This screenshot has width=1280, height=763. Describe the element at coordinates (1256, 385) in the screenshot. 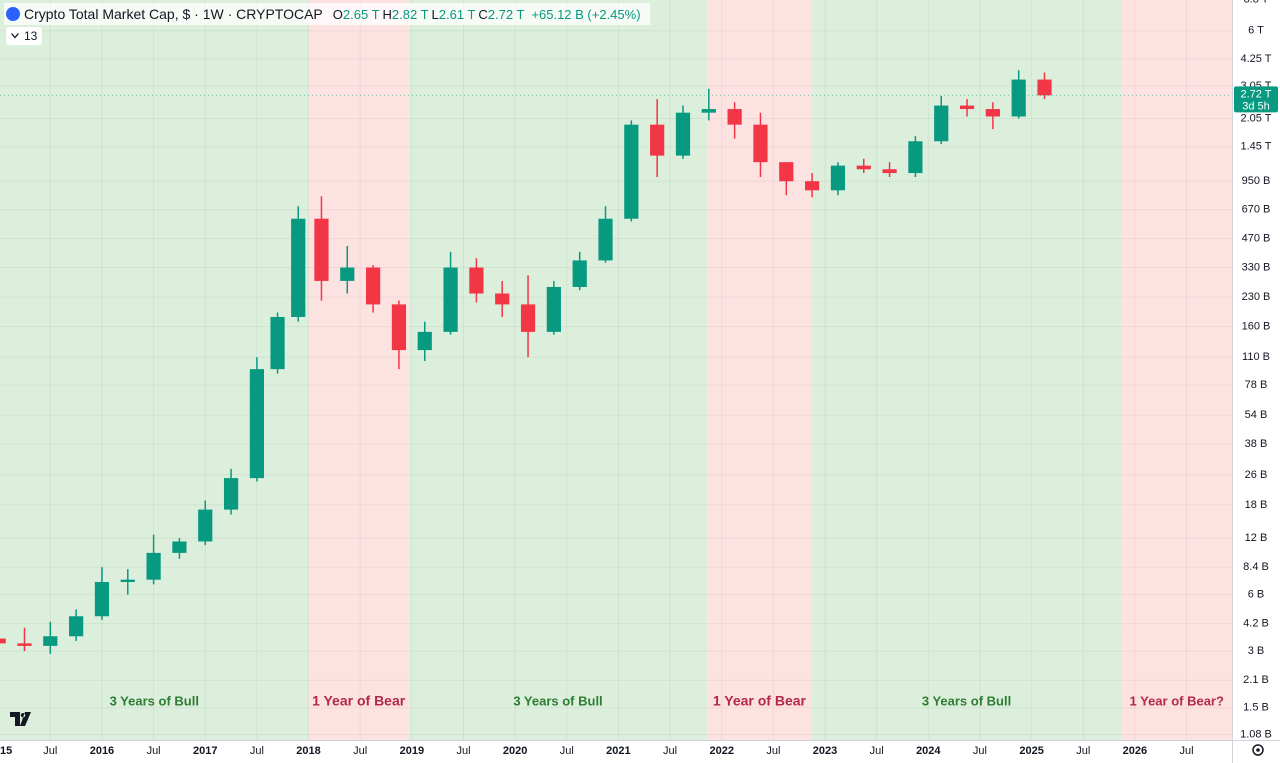

I see `y-tick-label: 78 B` at that location.